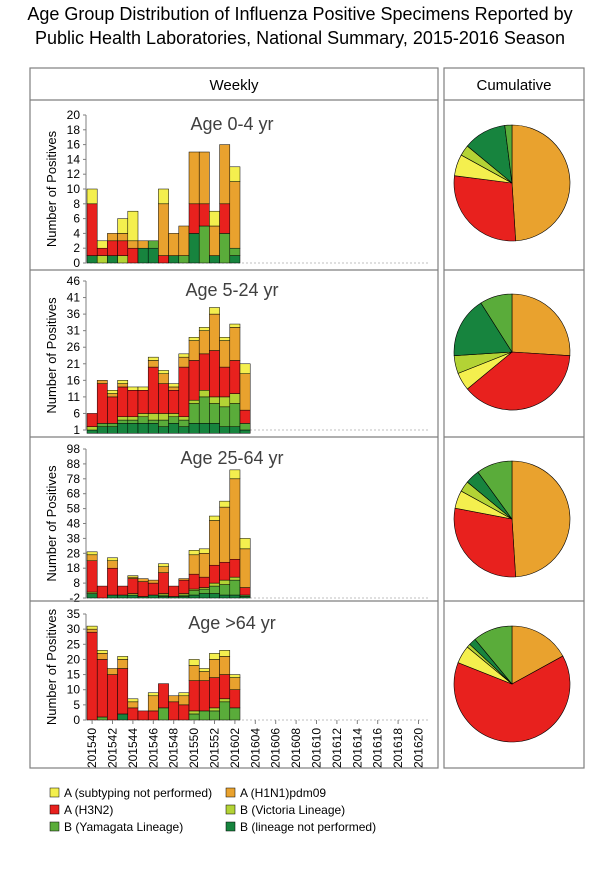  Describe the element at coordinates (317, 748) in the screenshot. I see `x-tick-label: 201610` at that location.